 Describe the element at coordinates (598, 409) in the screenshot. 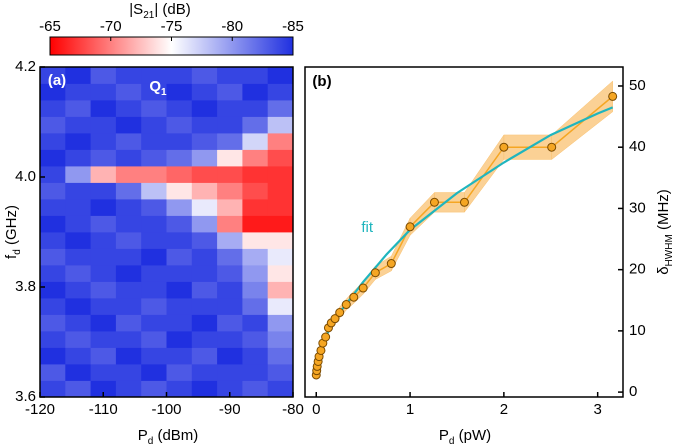

I see `x-tick-label: 3` at that location.